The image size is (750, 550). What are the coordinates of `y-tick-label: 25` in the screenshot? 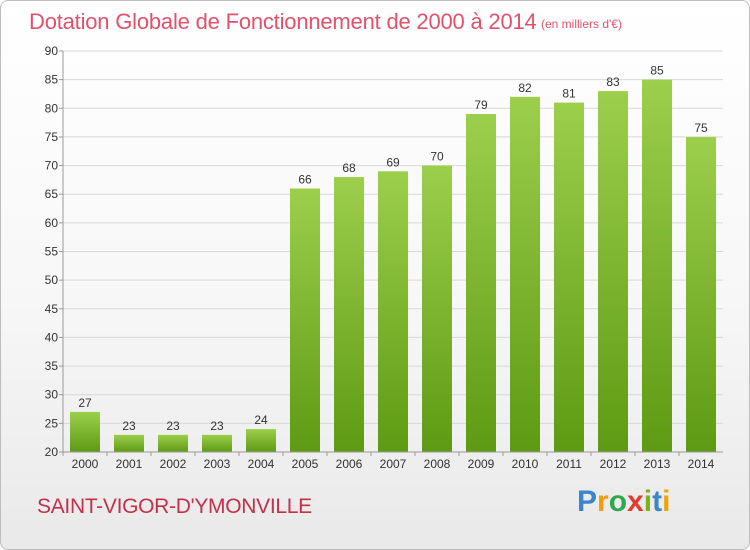 It's located at (52, 423).